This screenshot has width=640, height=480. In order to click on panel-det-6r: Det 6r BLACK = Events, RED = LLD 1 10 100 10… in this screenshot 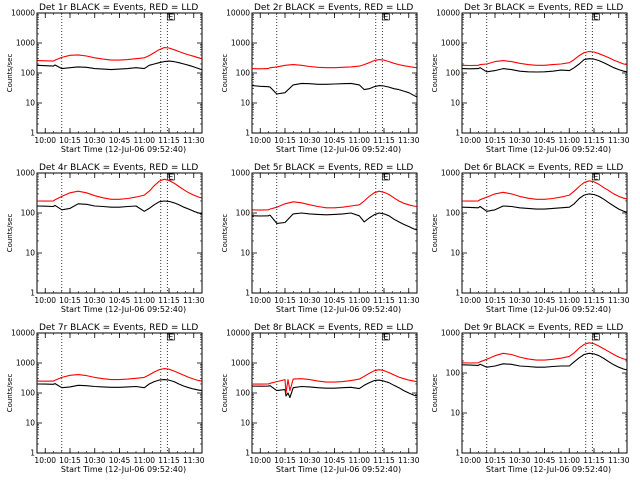, I will do `click(530, 238)`.